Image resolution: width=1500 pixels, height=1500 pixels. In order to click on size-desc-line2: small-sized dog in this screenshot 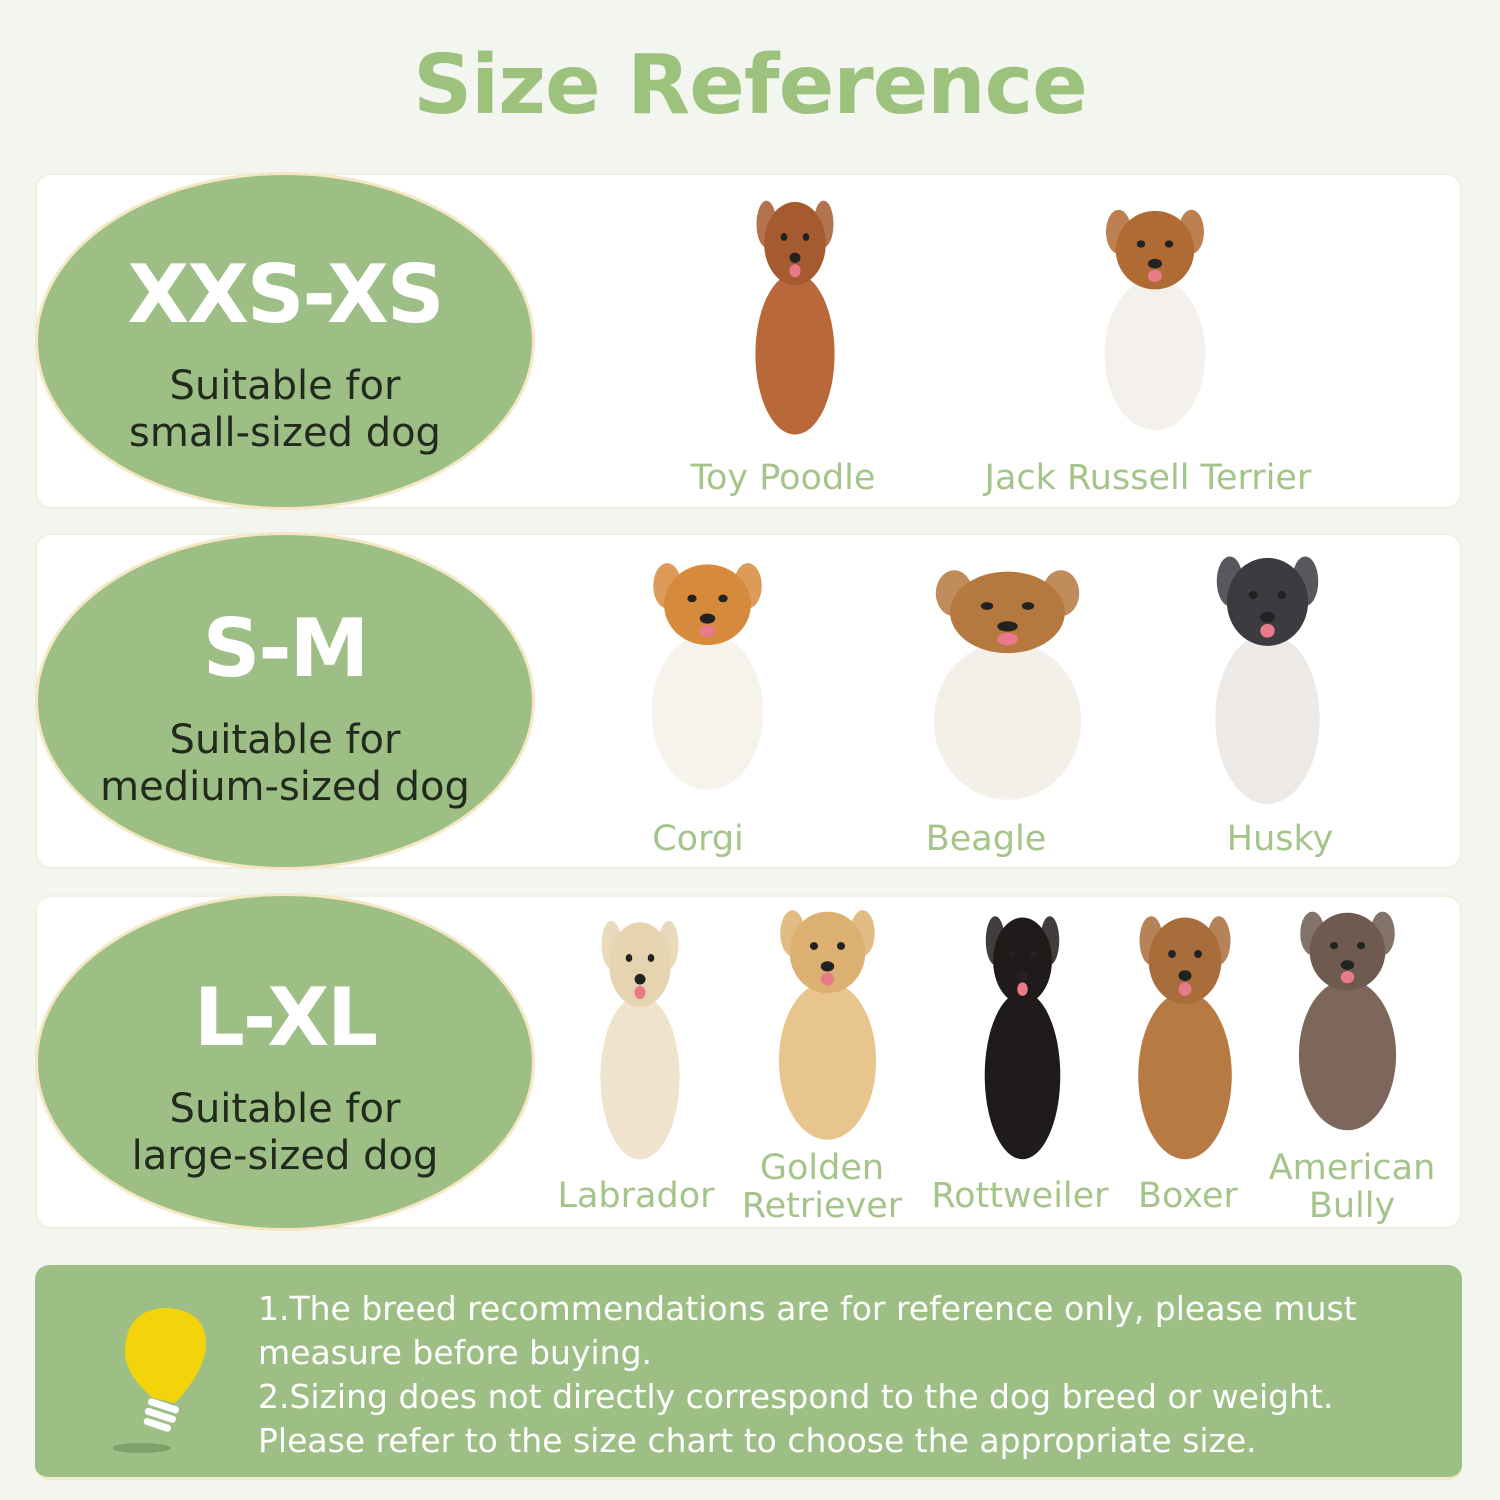, I will do `click(285, 433)`.